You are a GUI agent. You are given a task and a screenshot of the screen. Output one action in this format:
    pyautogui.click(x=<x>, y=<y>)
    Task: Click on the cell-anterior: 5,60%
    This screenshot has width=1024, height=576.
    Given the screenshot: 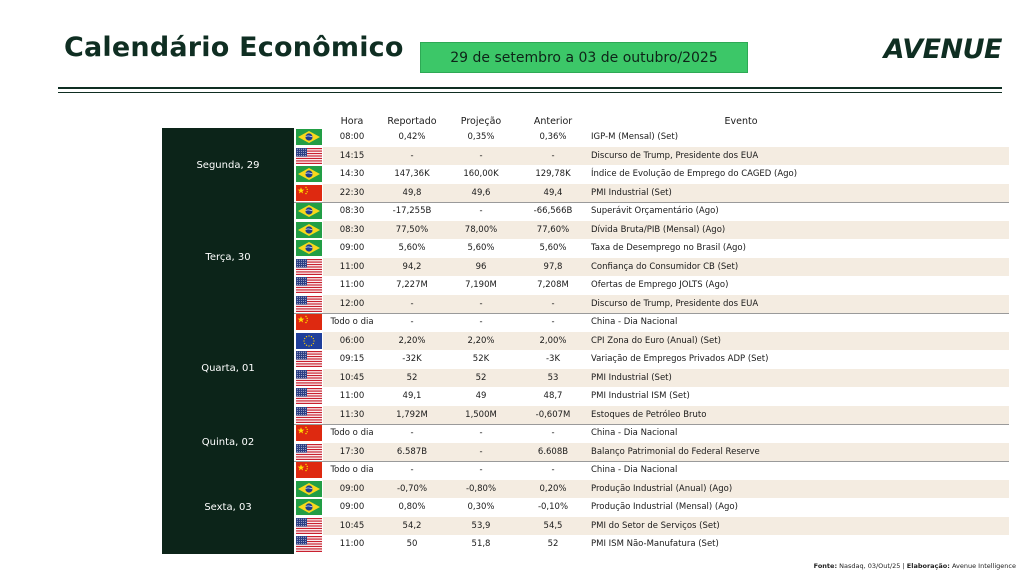 What is the action you would take?
    pyautogui.click(x=553, y=248)
    